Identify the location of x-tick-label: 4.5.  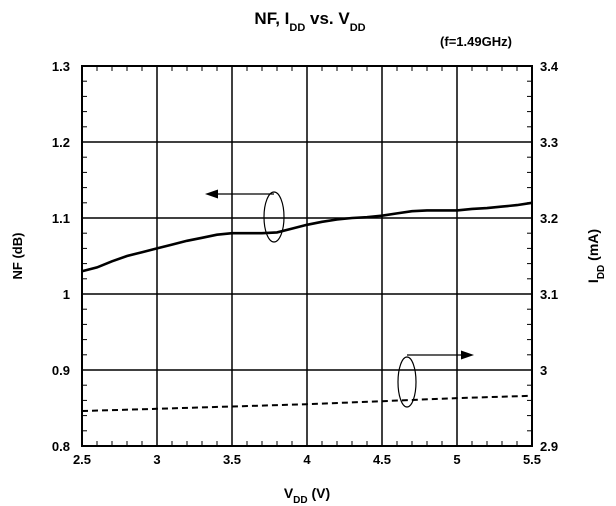
(382, 459).